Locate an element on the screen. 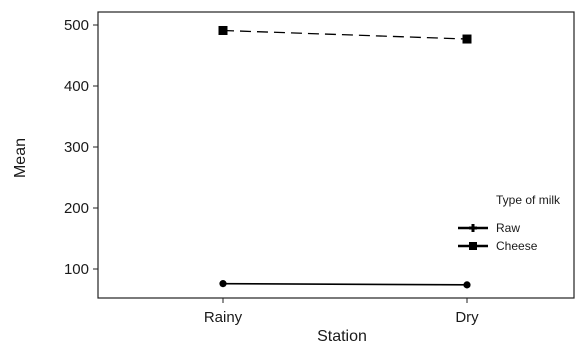 This screenshot has width=576, height=345. x-axis: Rainy Dry is located at coordinates (341, 312).